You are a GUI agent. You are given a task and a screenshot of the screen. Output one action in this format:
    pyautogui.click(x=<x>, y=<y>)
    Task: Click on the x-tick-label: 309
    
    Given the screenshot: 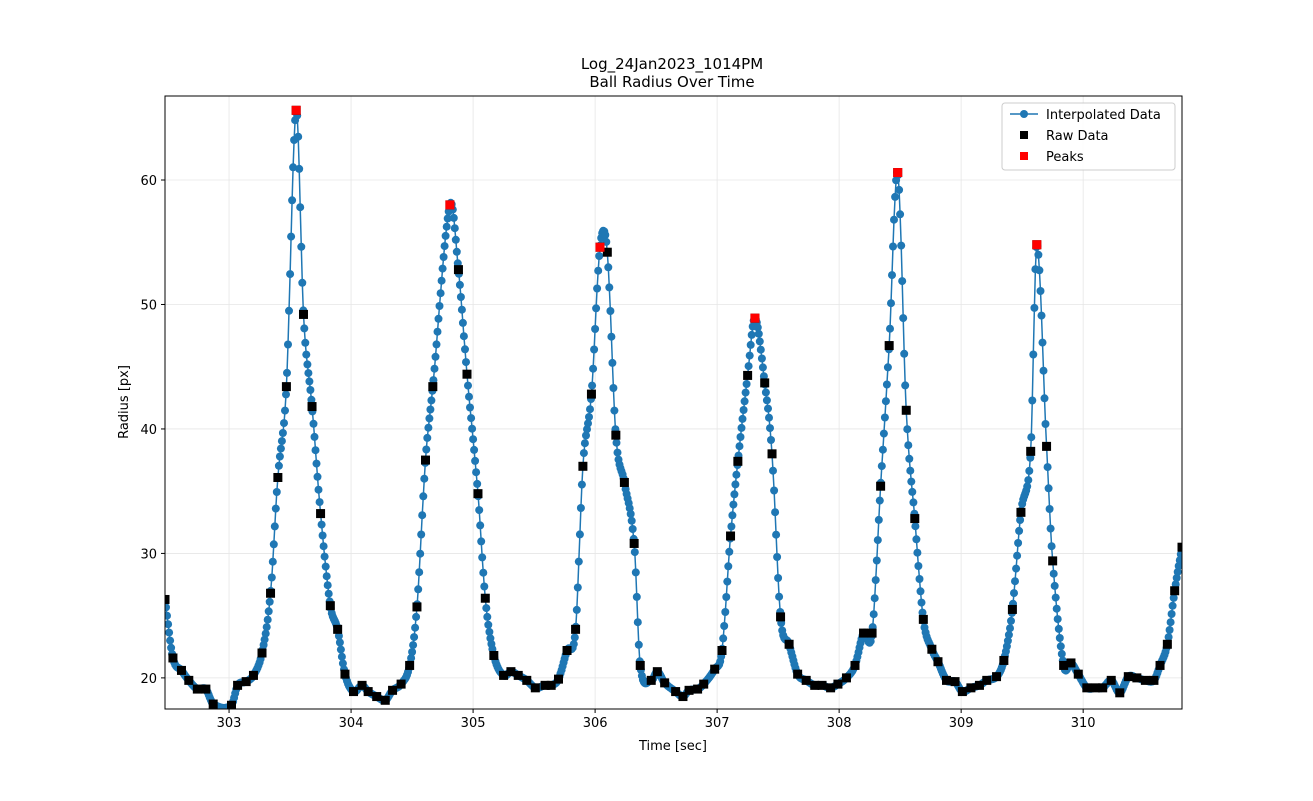 What is the action you would take?
    pyautogui.click(x=961, y=723)
    